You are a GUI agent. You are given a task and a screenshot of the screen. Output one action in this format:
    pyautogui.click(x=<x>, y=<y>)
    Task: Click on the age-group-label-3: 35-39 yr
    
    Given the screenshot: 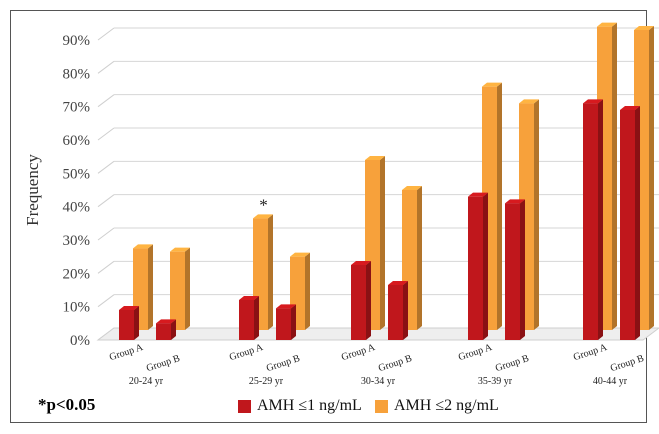 What is the action you would take?
    pyautogui.click(x=495, y=381)
    